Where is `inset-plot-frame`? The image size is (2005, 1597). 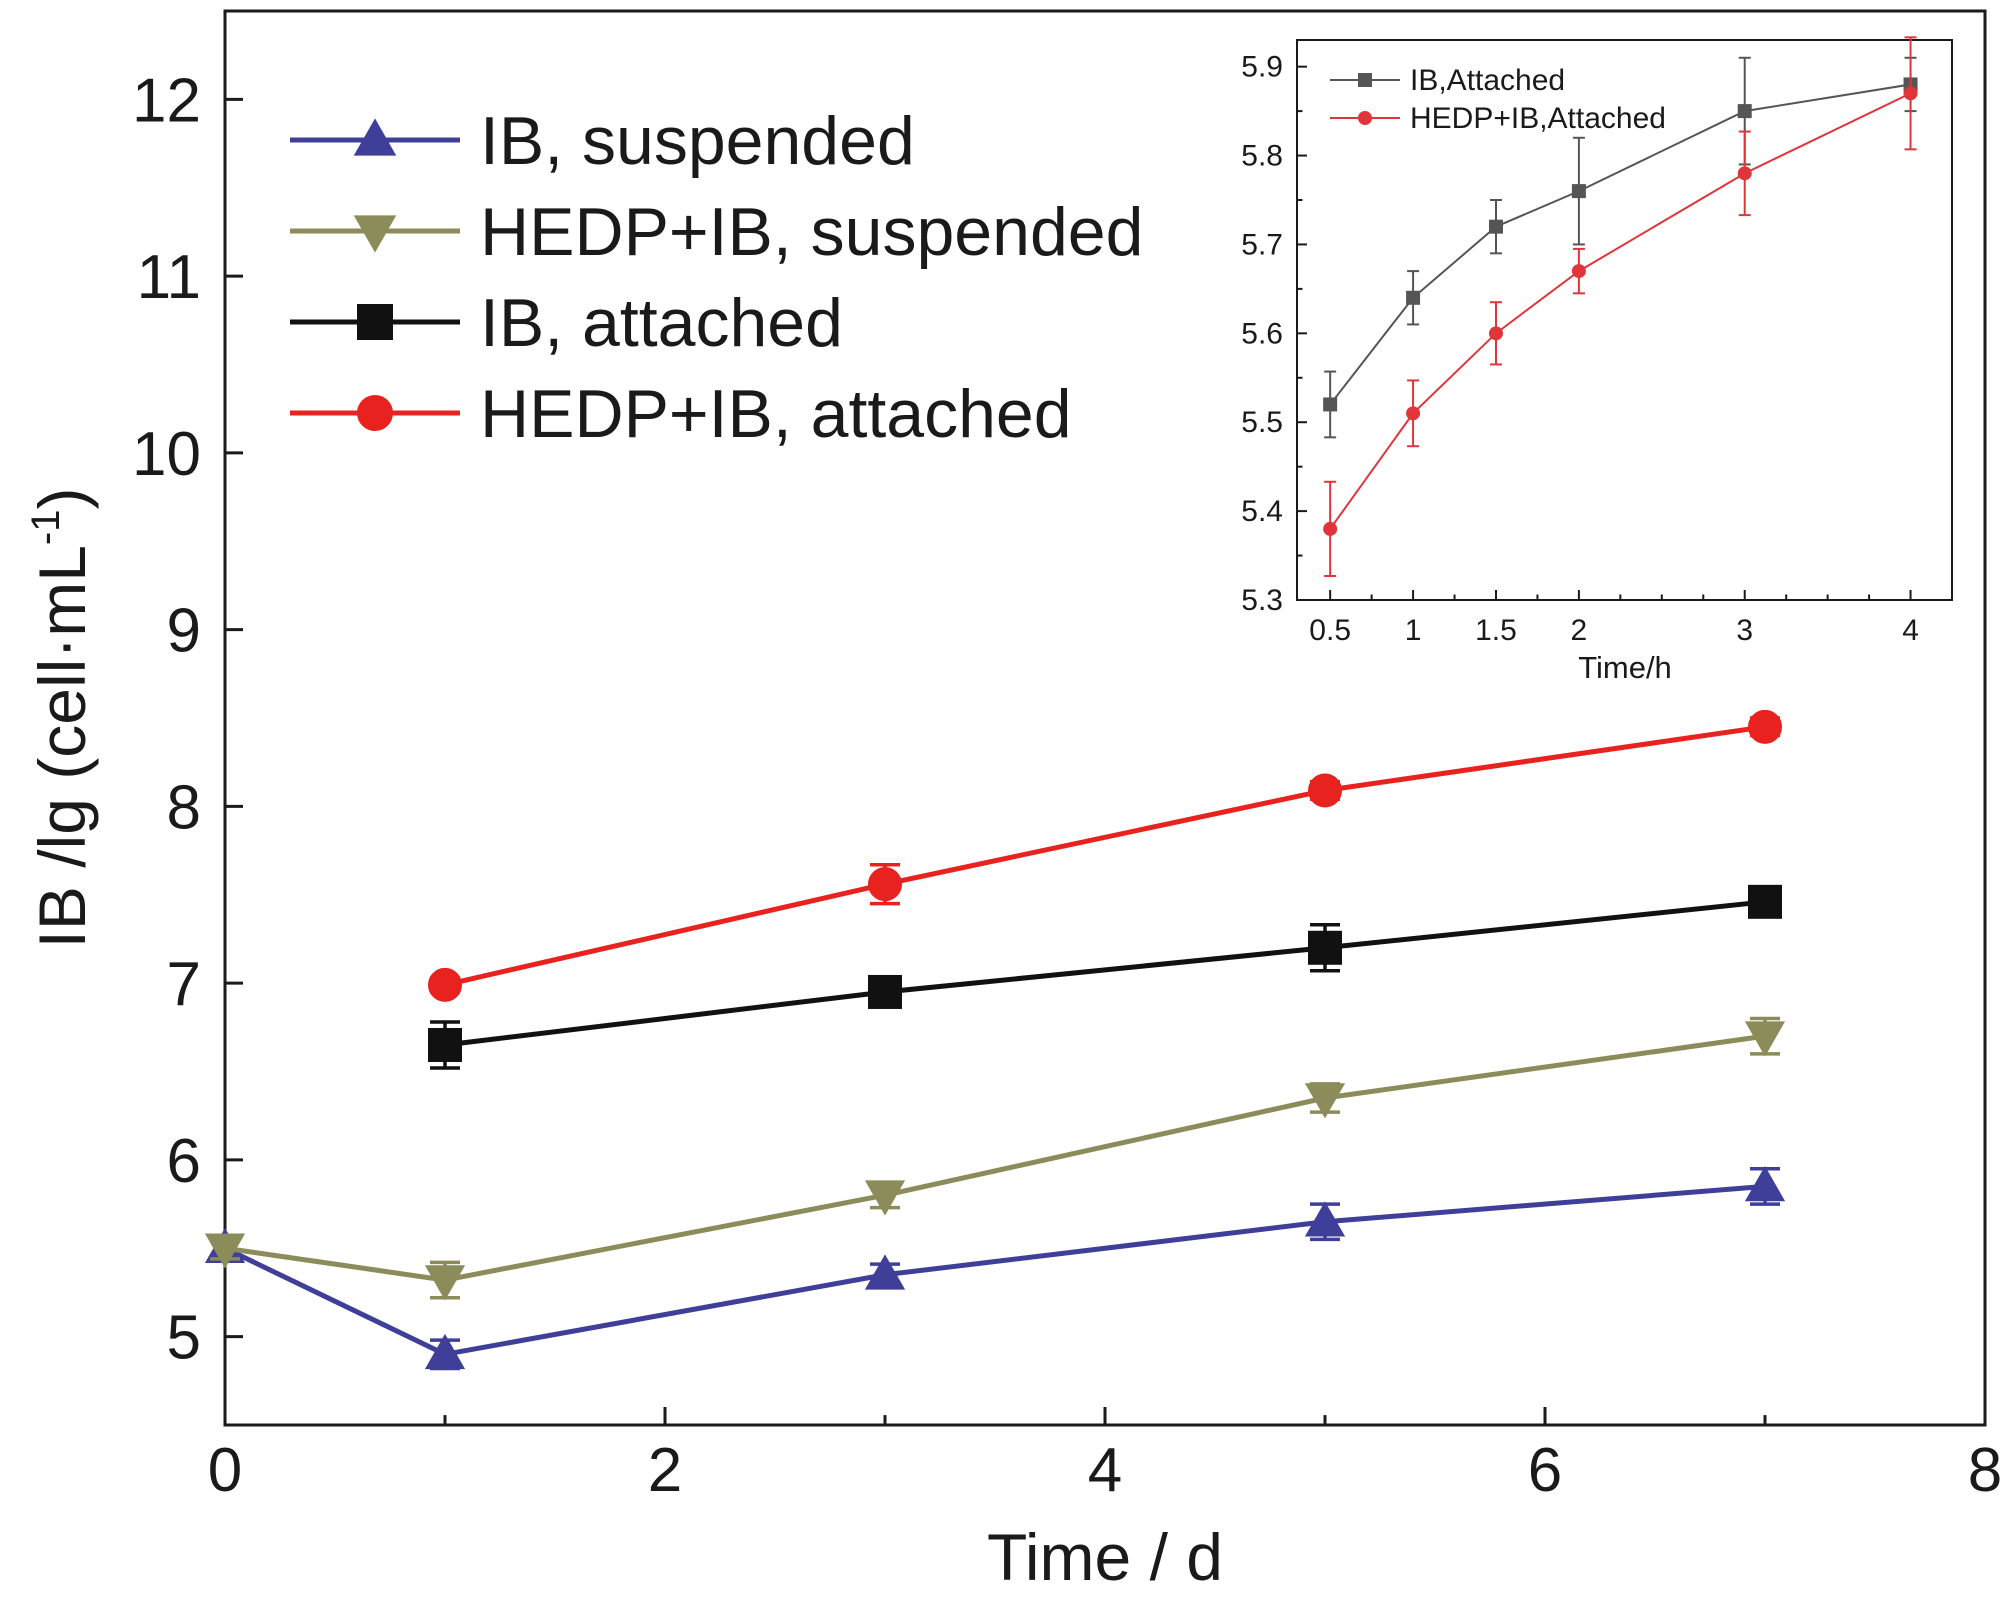 inset-plot-frame is located at coordinates (1624, 320).